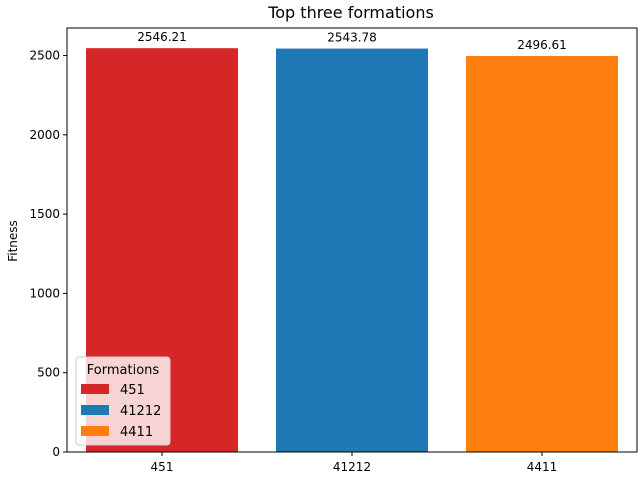  What do you see at coordinates (162, 37) in the screenshot?
I see `bar-value-label: 2546.21` at bounding box center [162, 37].